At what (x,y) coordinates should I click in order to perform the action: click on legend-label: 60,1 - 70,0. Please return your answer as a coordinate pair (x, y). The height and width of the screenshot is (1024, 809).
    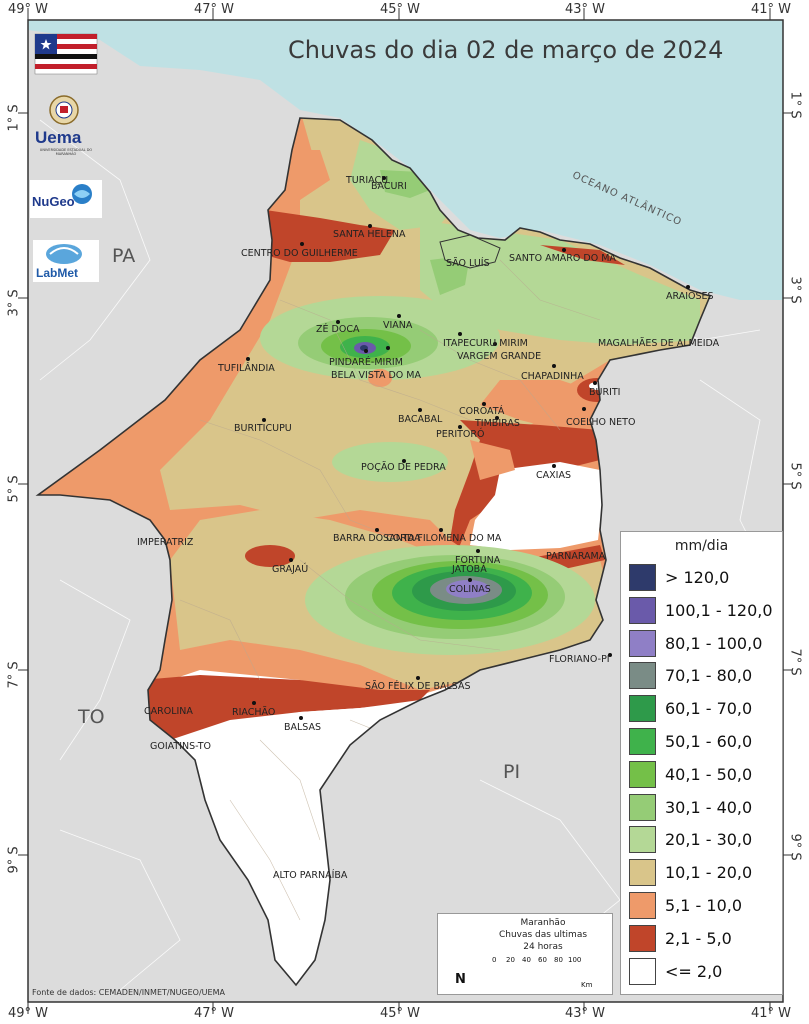
    Looking at the image, I should click on (709, 709).